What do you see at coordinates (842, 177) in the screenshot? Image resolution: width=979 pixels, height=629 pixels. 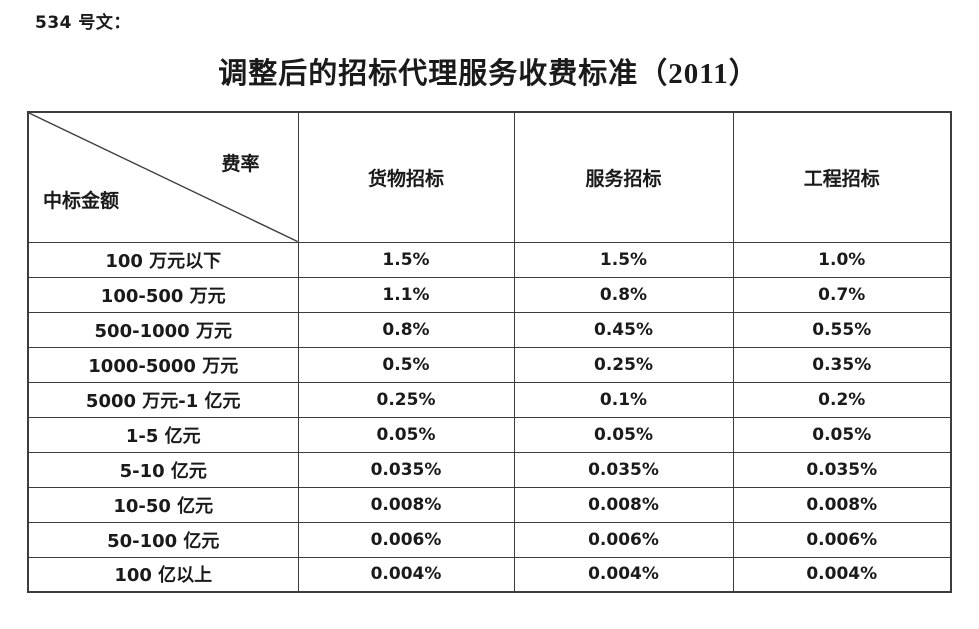 I see `column-header-engineering-bidding: 工程招标` at bounding box center [842, 177].